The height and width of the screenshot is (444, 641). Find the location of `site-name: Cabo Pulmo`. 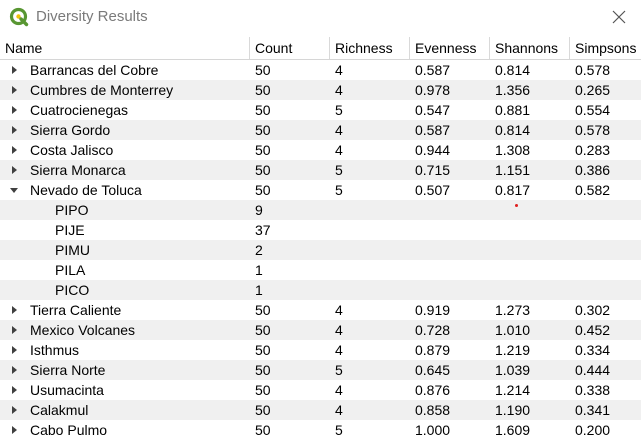

site-name: Cabo Pulmo is located at coordinates (69, 430).